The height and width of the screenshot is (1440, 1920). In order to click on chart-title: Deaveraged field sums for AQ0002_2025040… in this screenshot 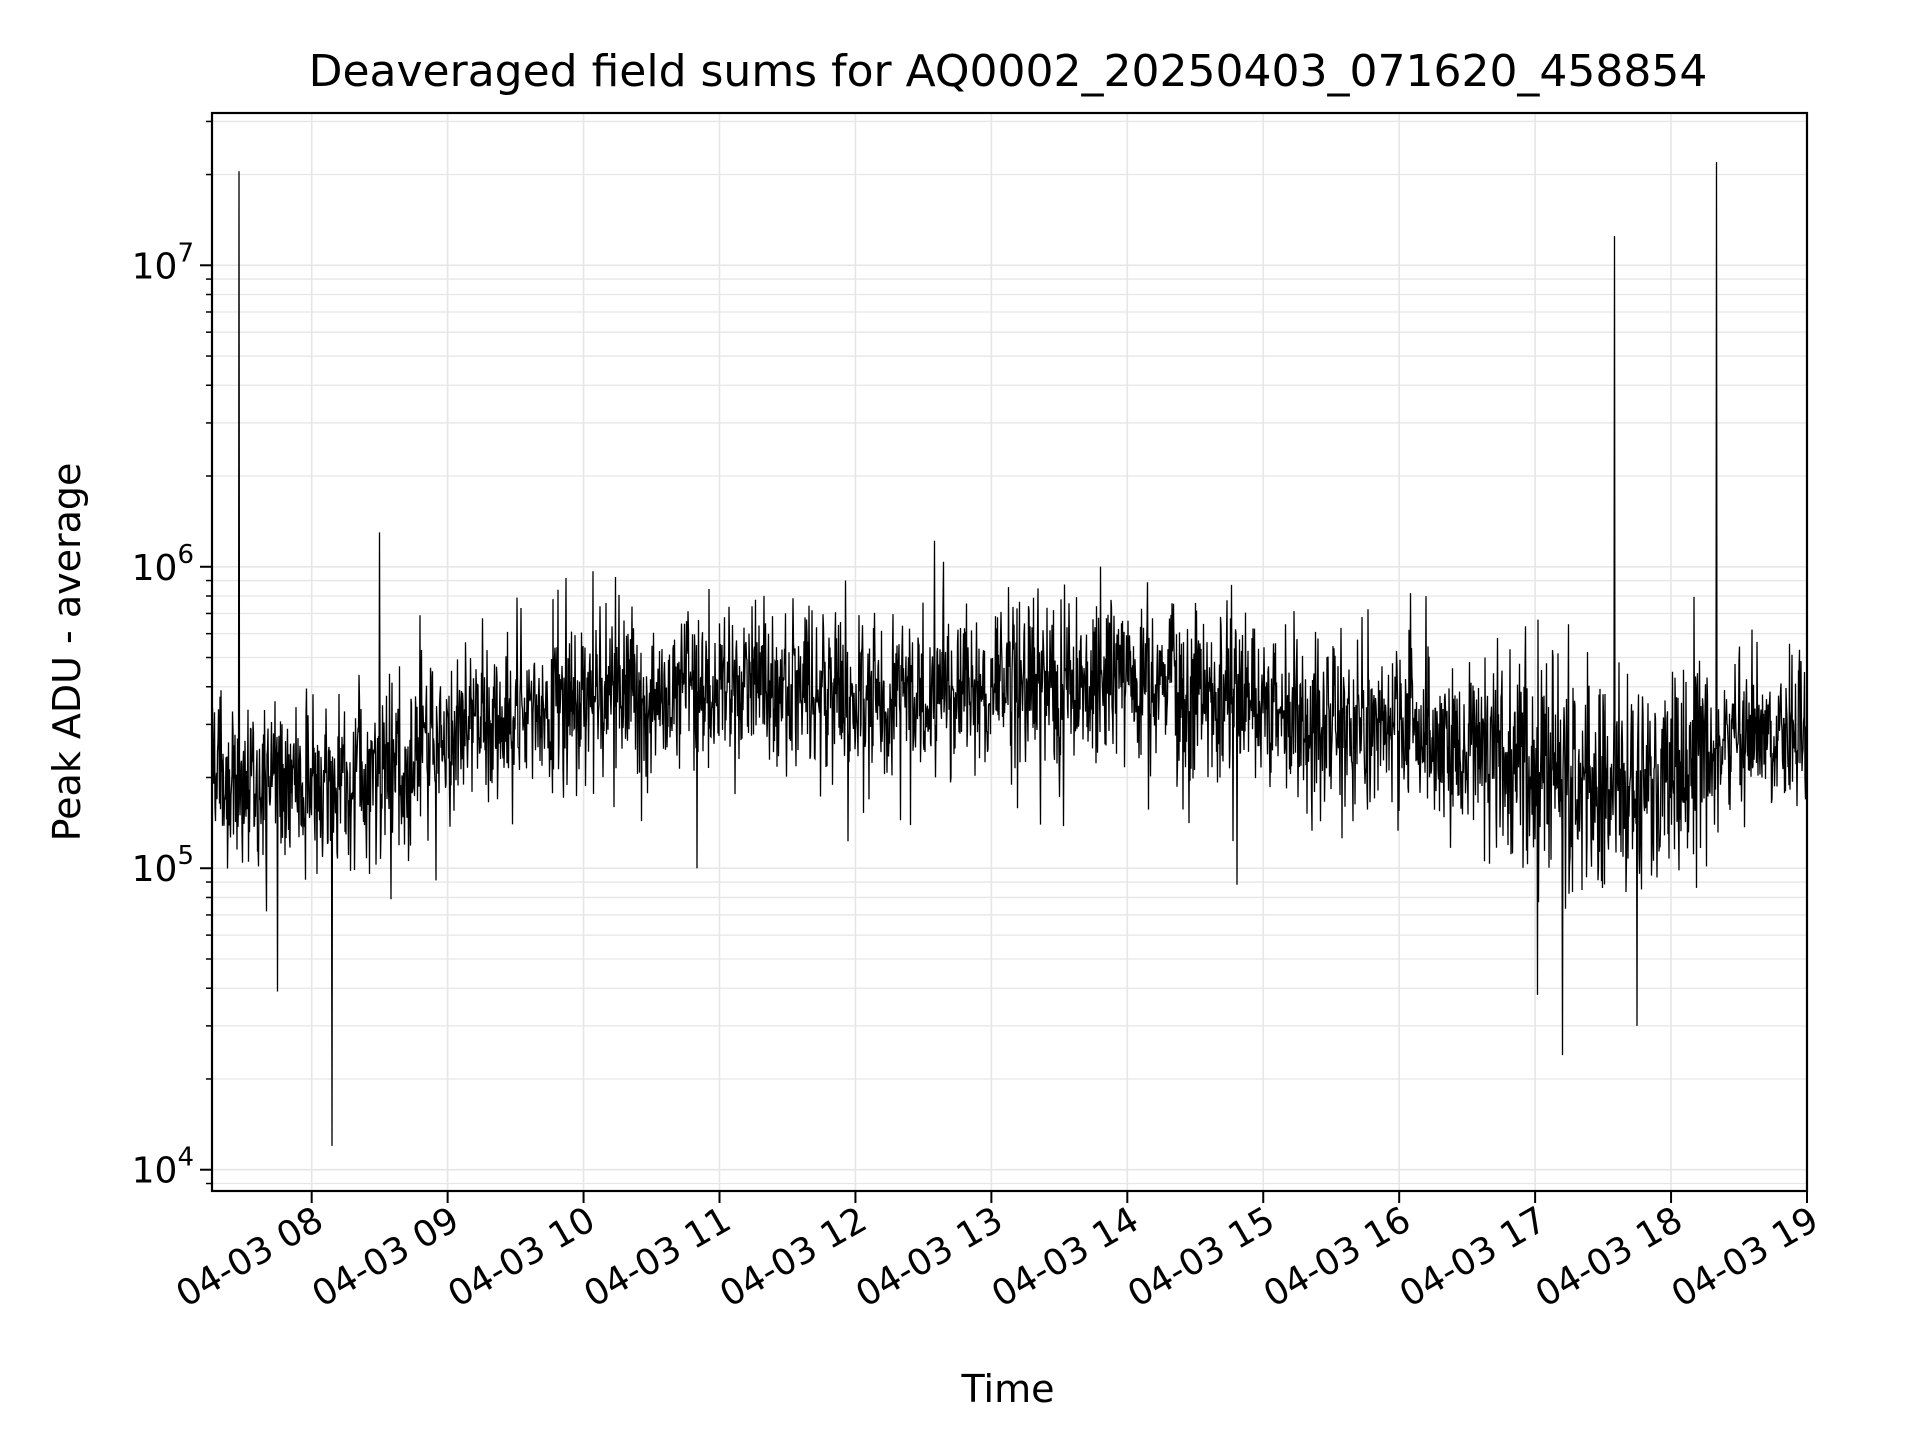, I will do `click(1008, 71)`.